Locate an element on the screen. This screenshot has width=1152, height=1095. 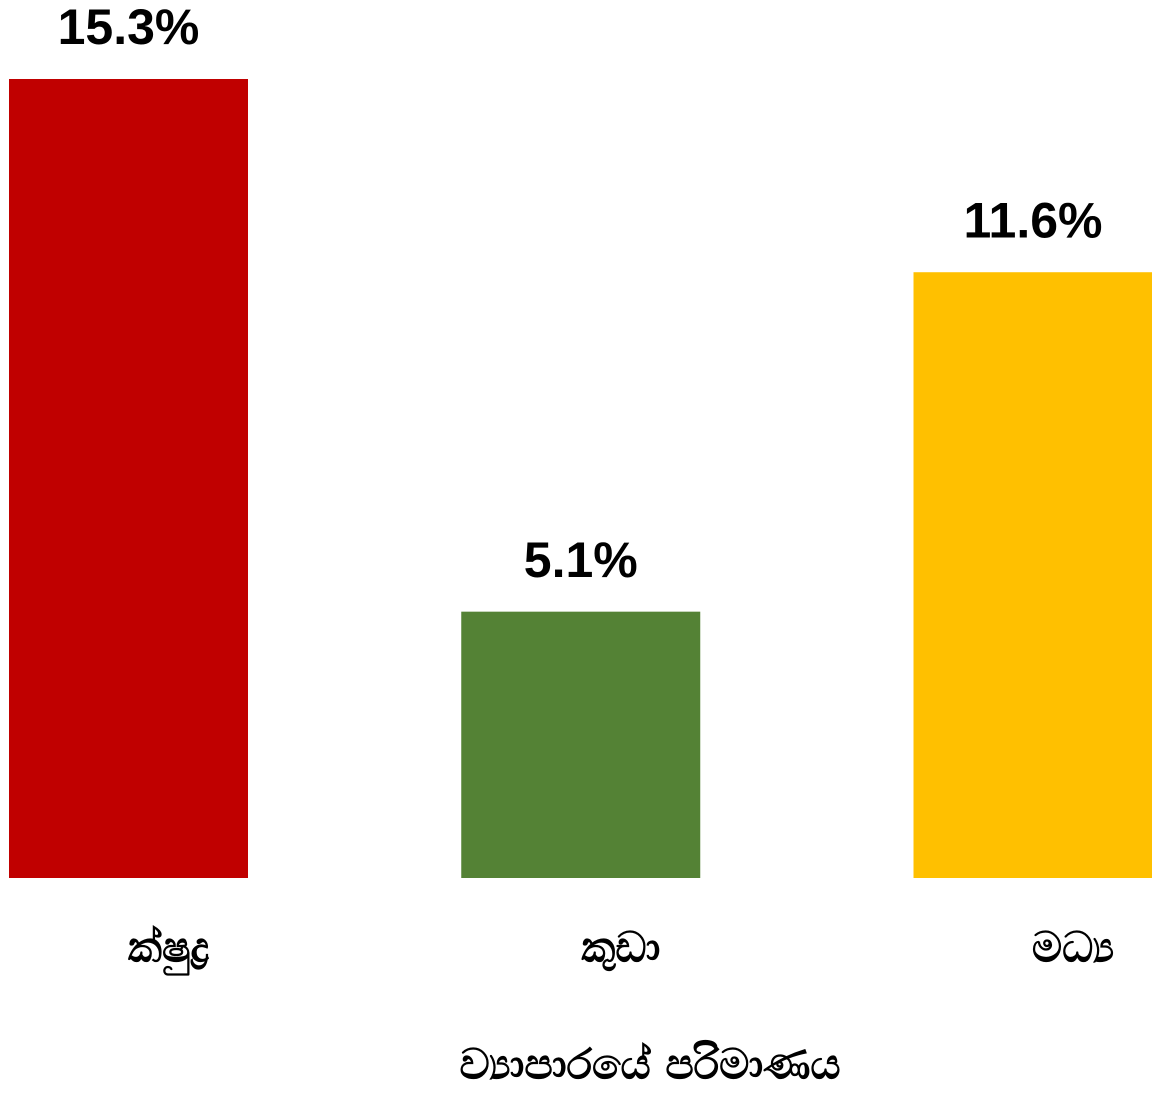
x-axis-label: ව්‍යාපාරයේ පරිමාණය is located at coordinates (649, 1064).